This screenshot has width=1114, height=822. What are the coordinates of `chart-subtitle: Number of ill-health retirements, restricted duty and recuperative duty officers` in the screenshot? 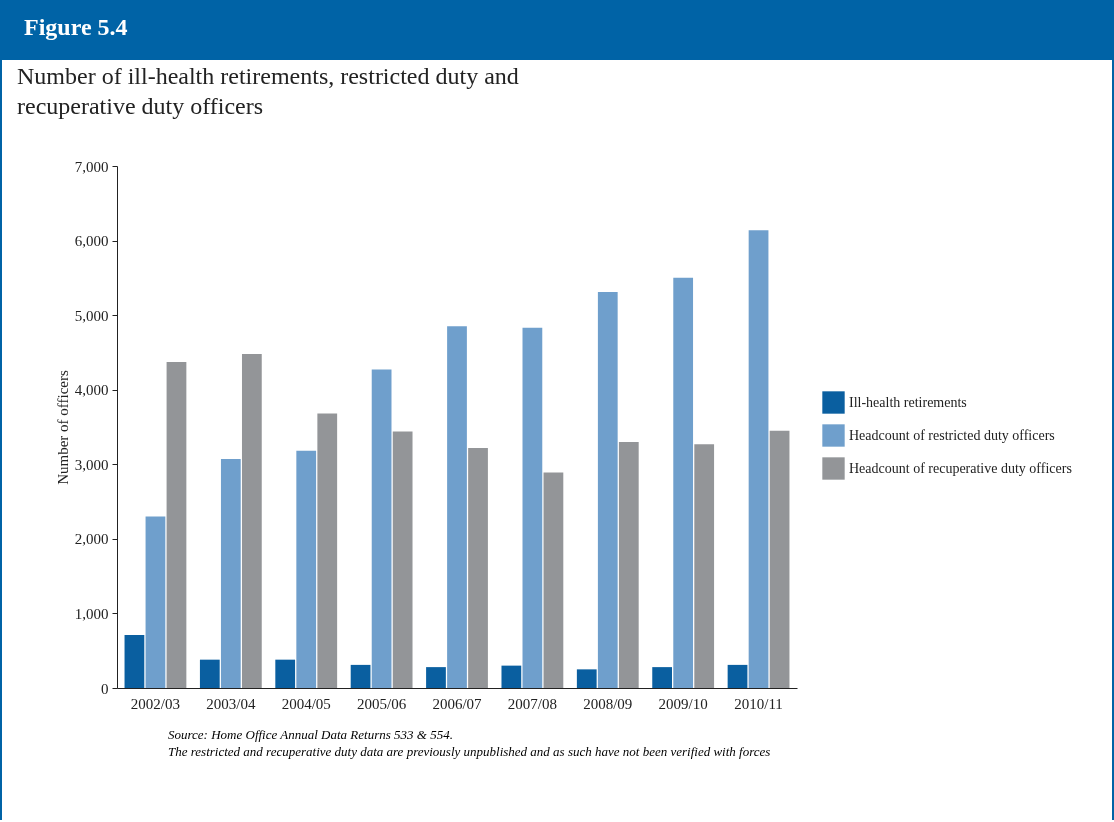 It's located at (268, 91).